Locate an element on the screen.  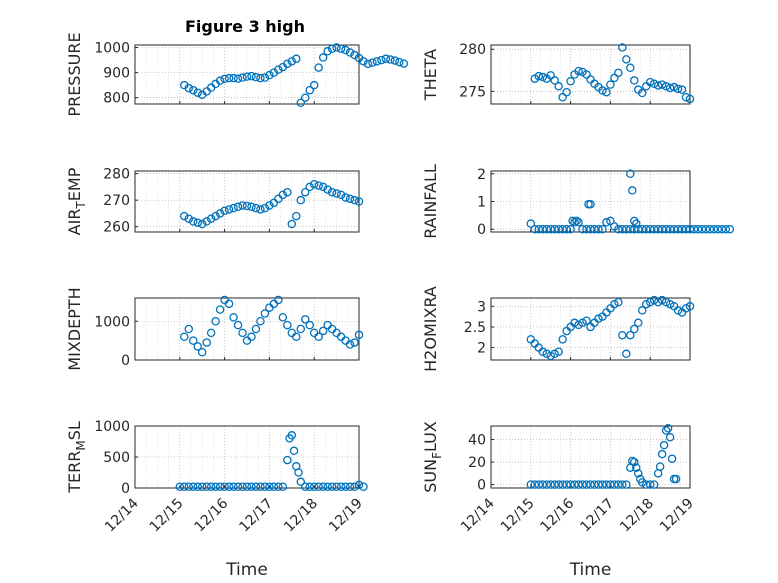
y-axis-label: RAINFALL is located at coordinates (430, 201).